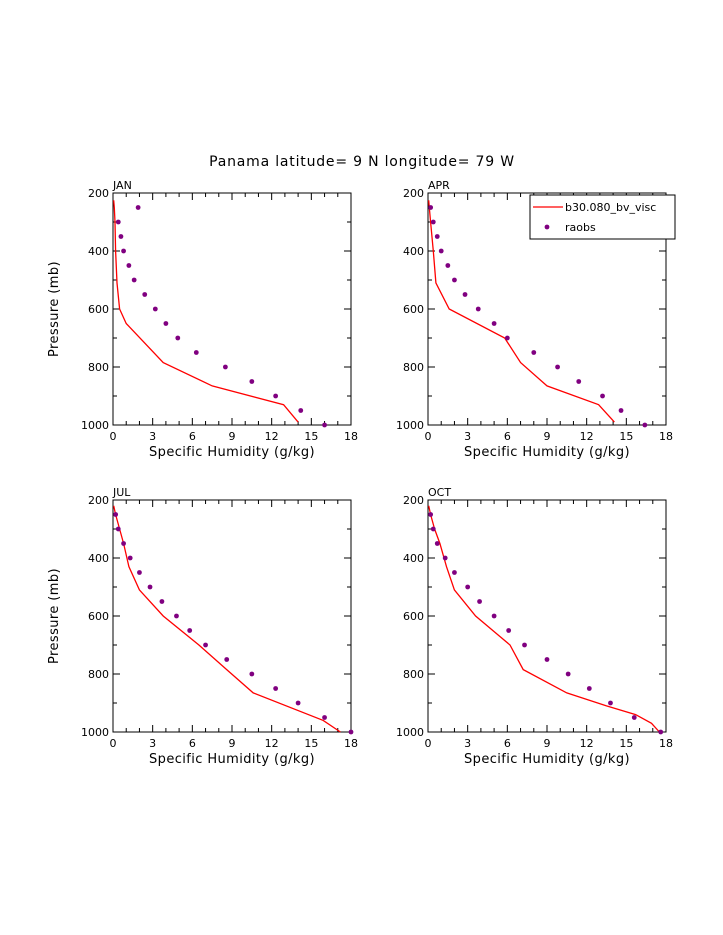 The image size is (723, 935). I want to click on jul-frame, so click(232, 616).